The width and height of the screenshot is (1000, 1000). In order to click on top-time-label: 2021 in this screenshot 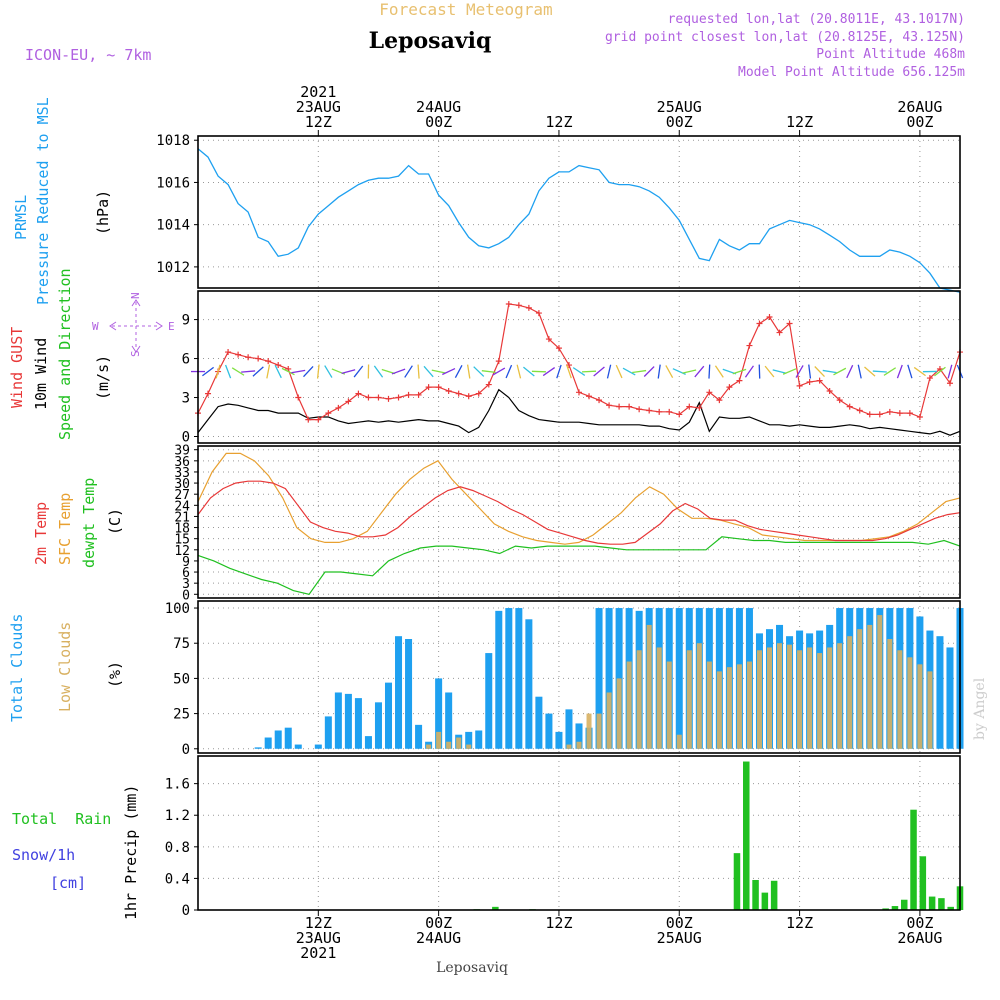, I will do `click(318, 92)`.